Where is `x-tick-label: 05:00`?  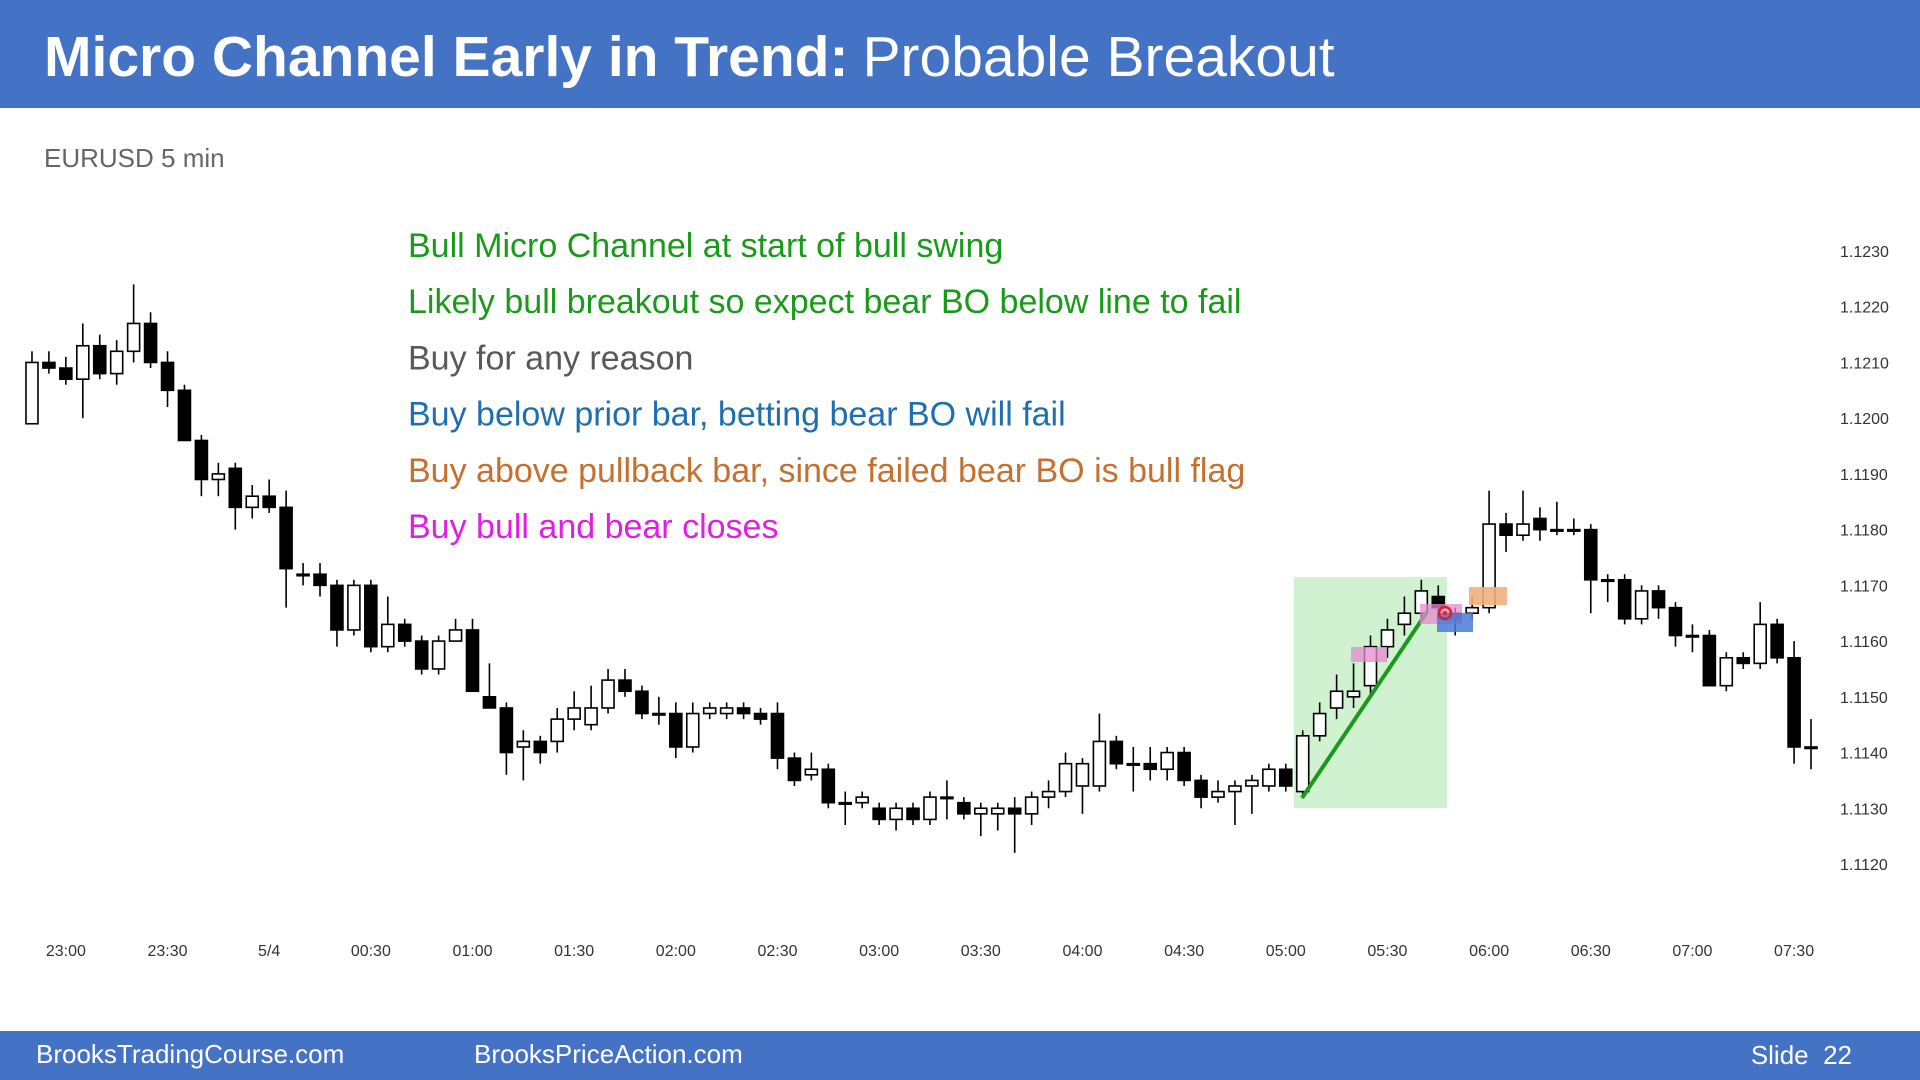
x-tick-label: 05:00 is located at coordinates (1286, 951).